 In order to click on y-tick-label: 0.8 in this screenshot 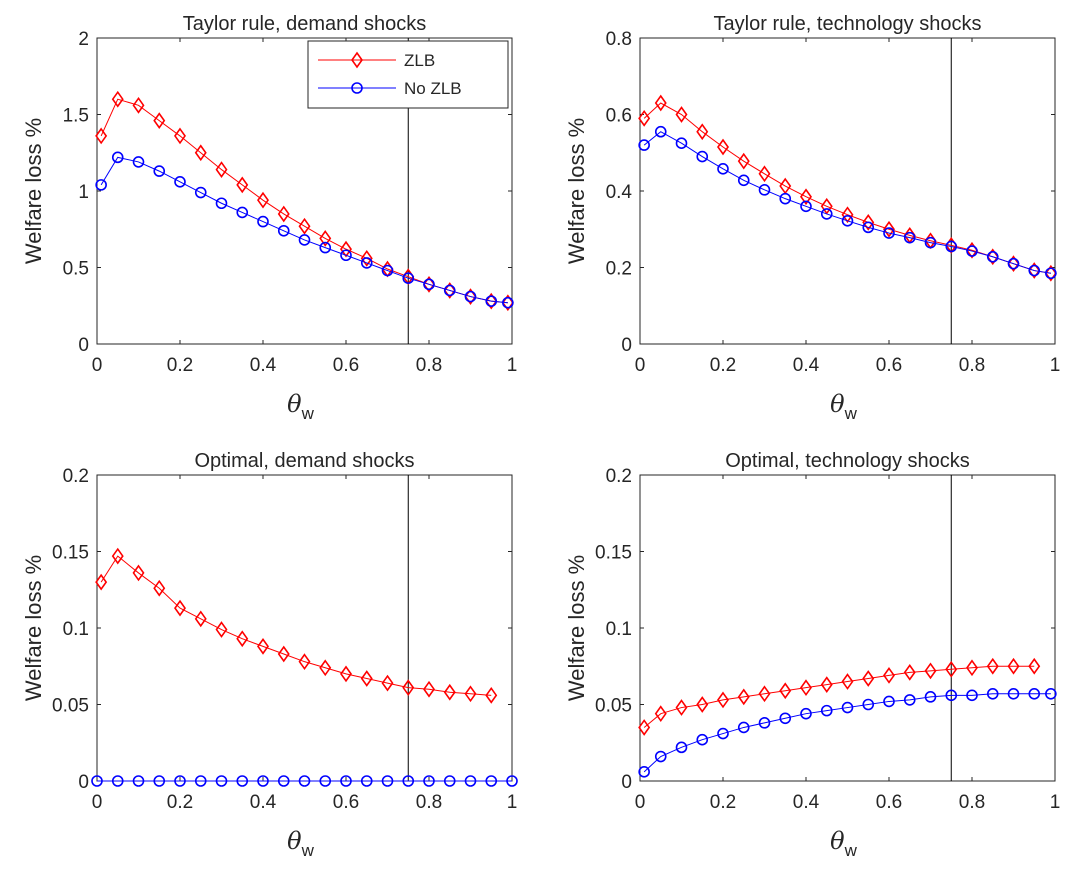, I will do `click(619, 39)`.